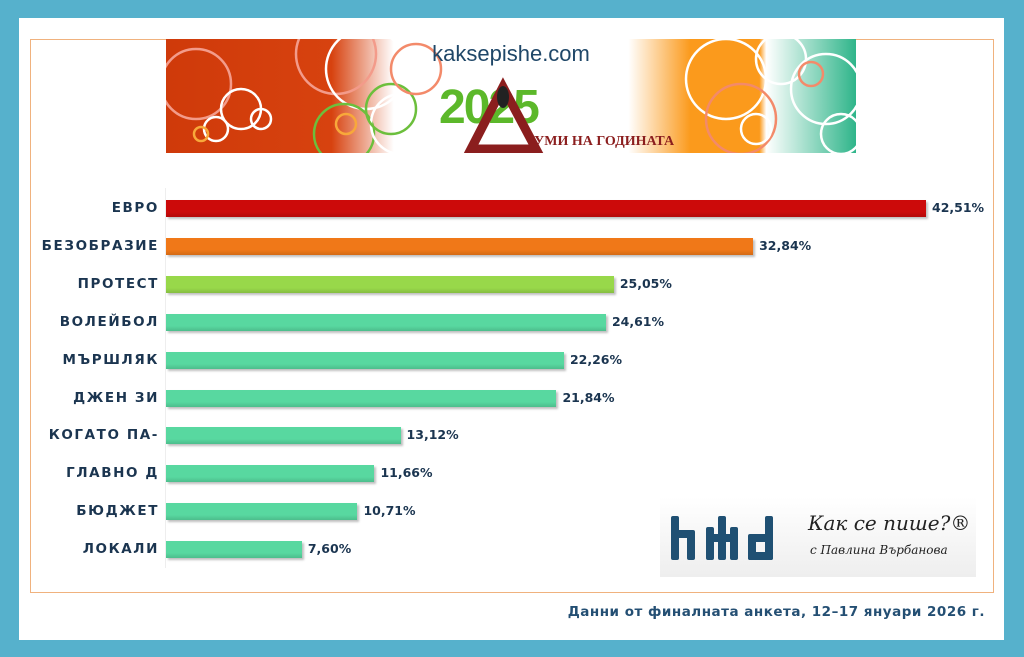  I want to click on category-axis-line, so click(165, 378).